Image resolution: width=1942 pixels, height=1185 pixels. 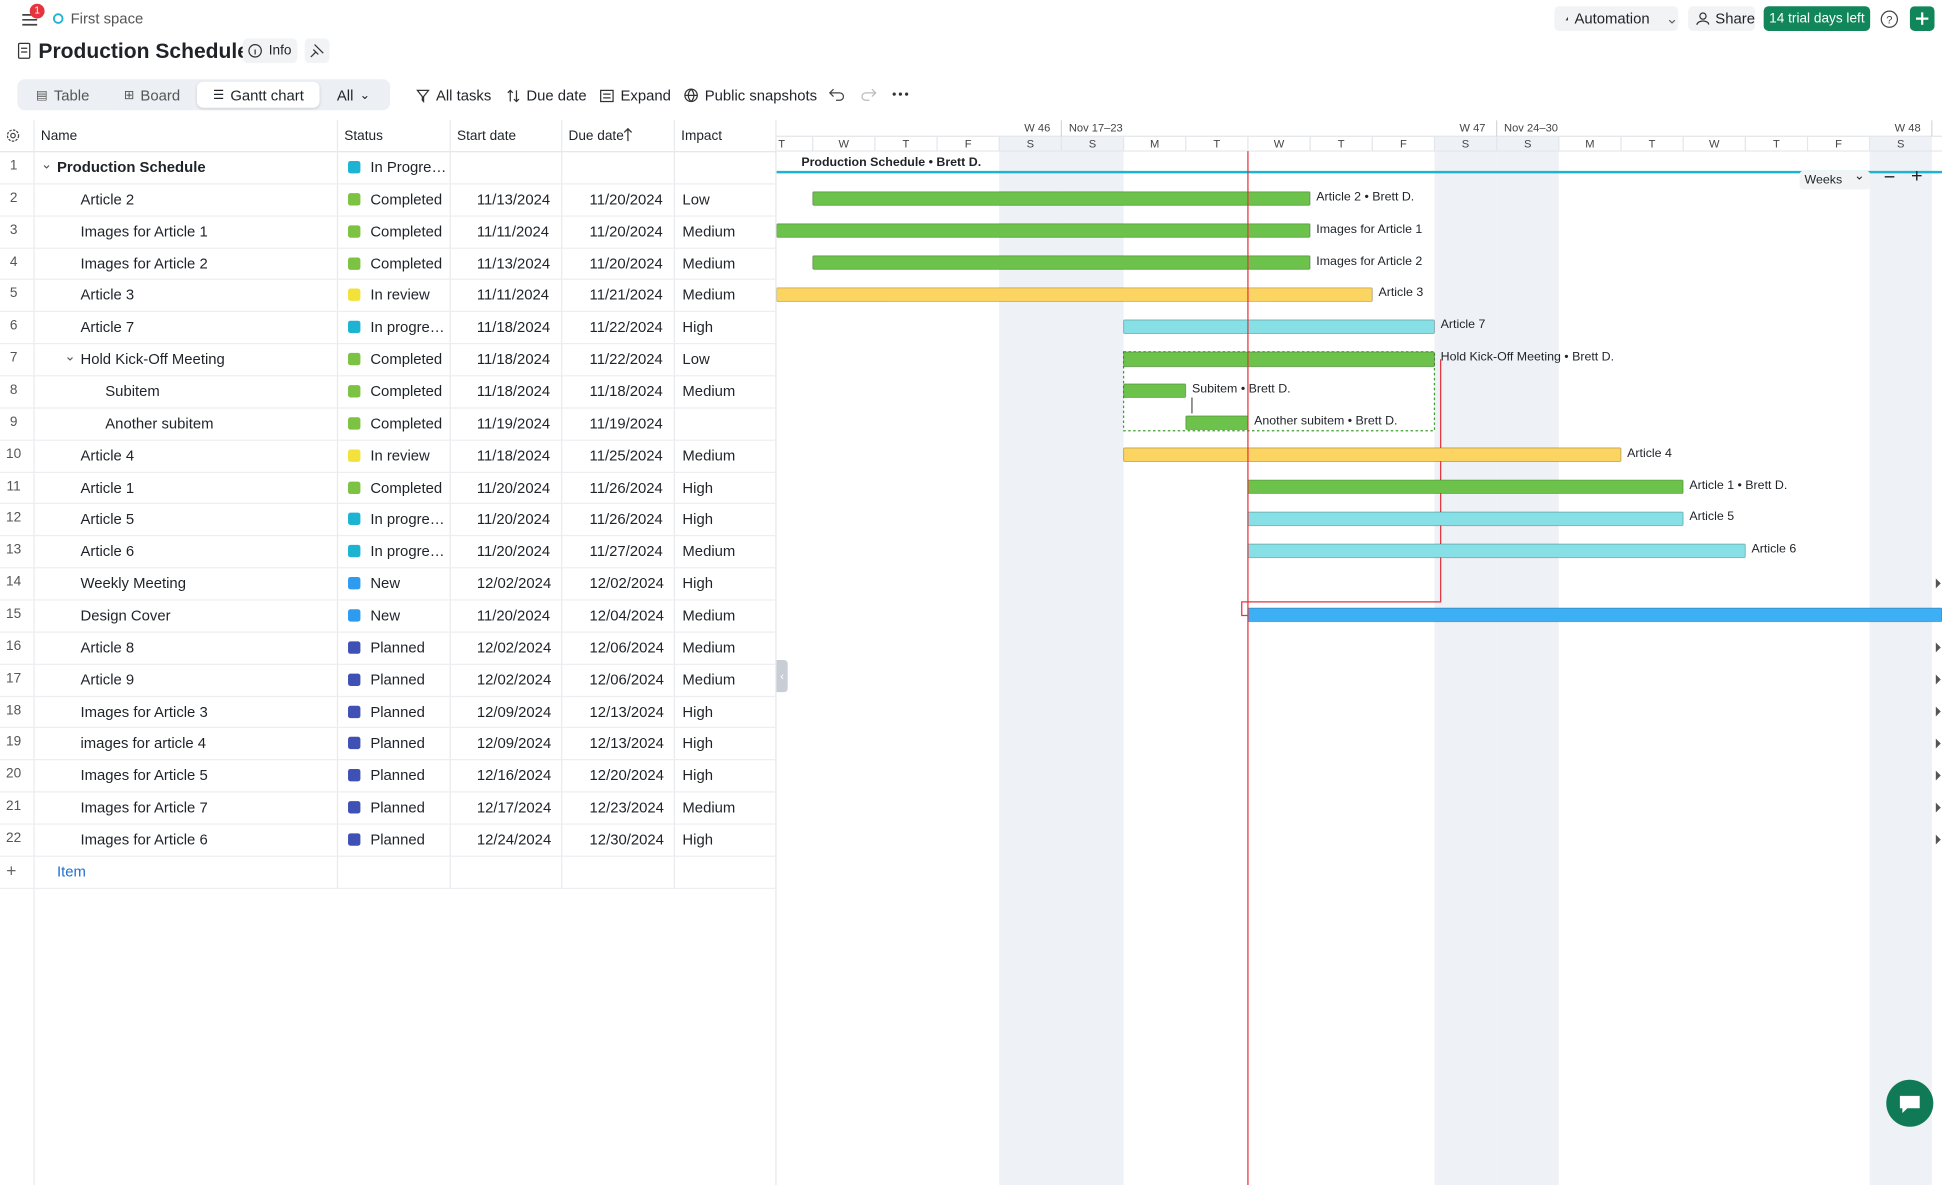 What do you see at coordinates (868, 94) in the screenshot?
I see `redo-button` at bounding box center [868, 94].